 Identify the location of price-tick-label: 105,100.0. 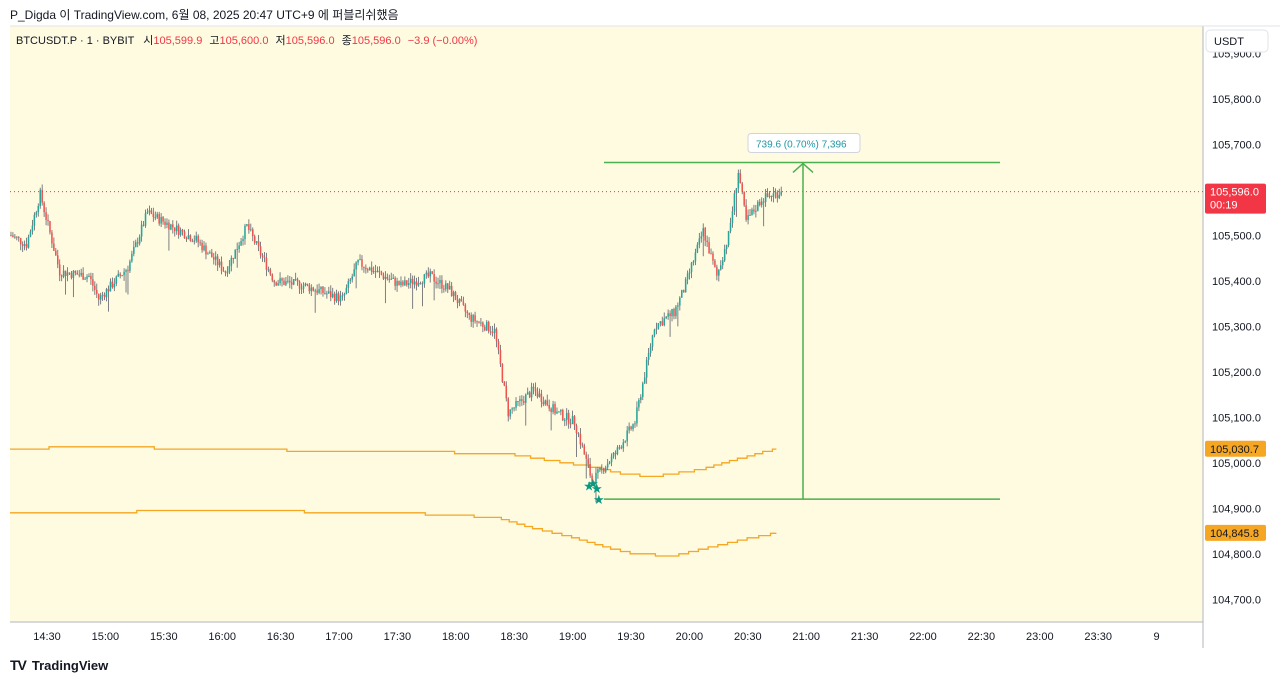
(1236, 418).